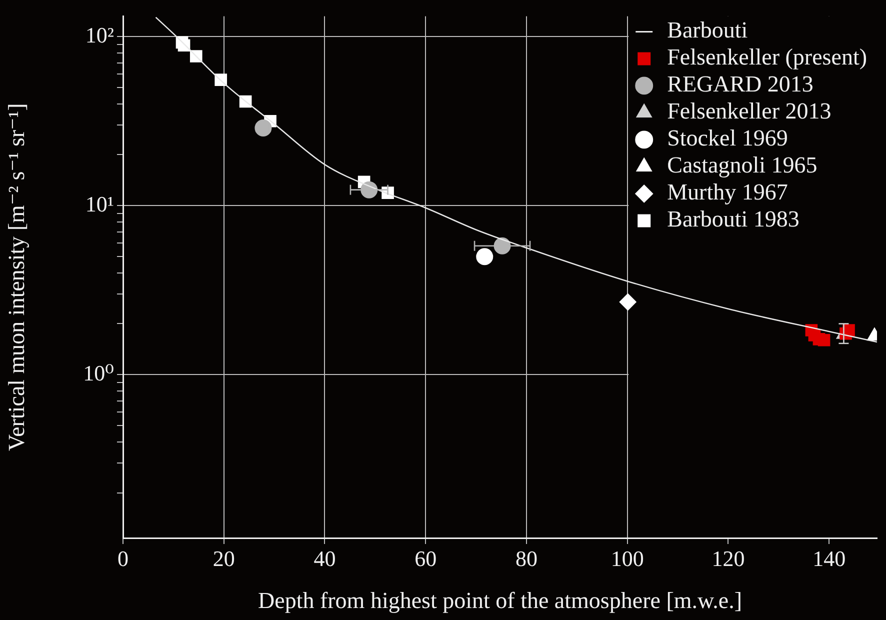 The image size is (886, 620). What do you see at coordinates (733, 219) in the screenshot?
I see `legend-label: Barbouti 1983` at bounding box center [733, 219].